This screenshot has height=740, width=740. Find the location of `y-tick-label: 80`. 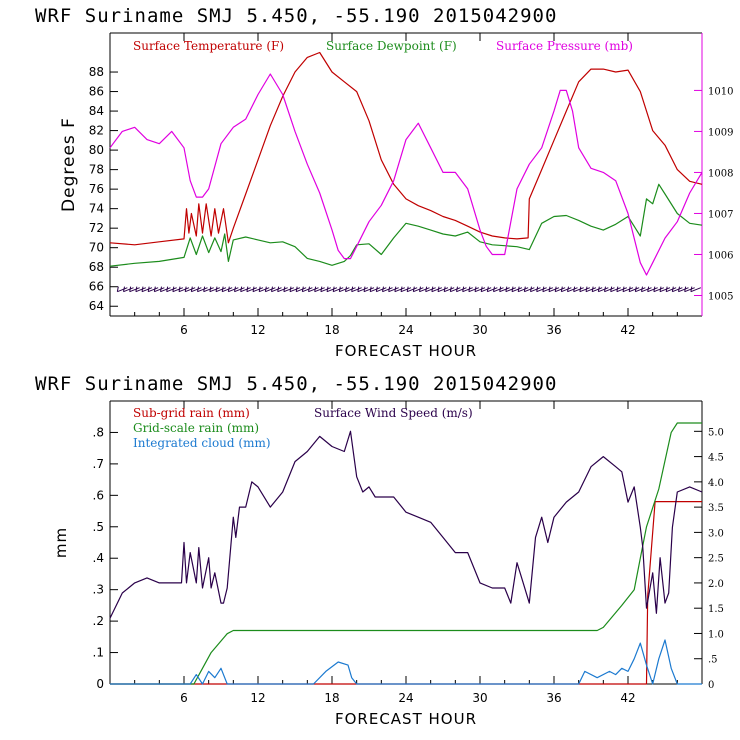

y-tick-label: 80 is located at coordinates (96, 150).